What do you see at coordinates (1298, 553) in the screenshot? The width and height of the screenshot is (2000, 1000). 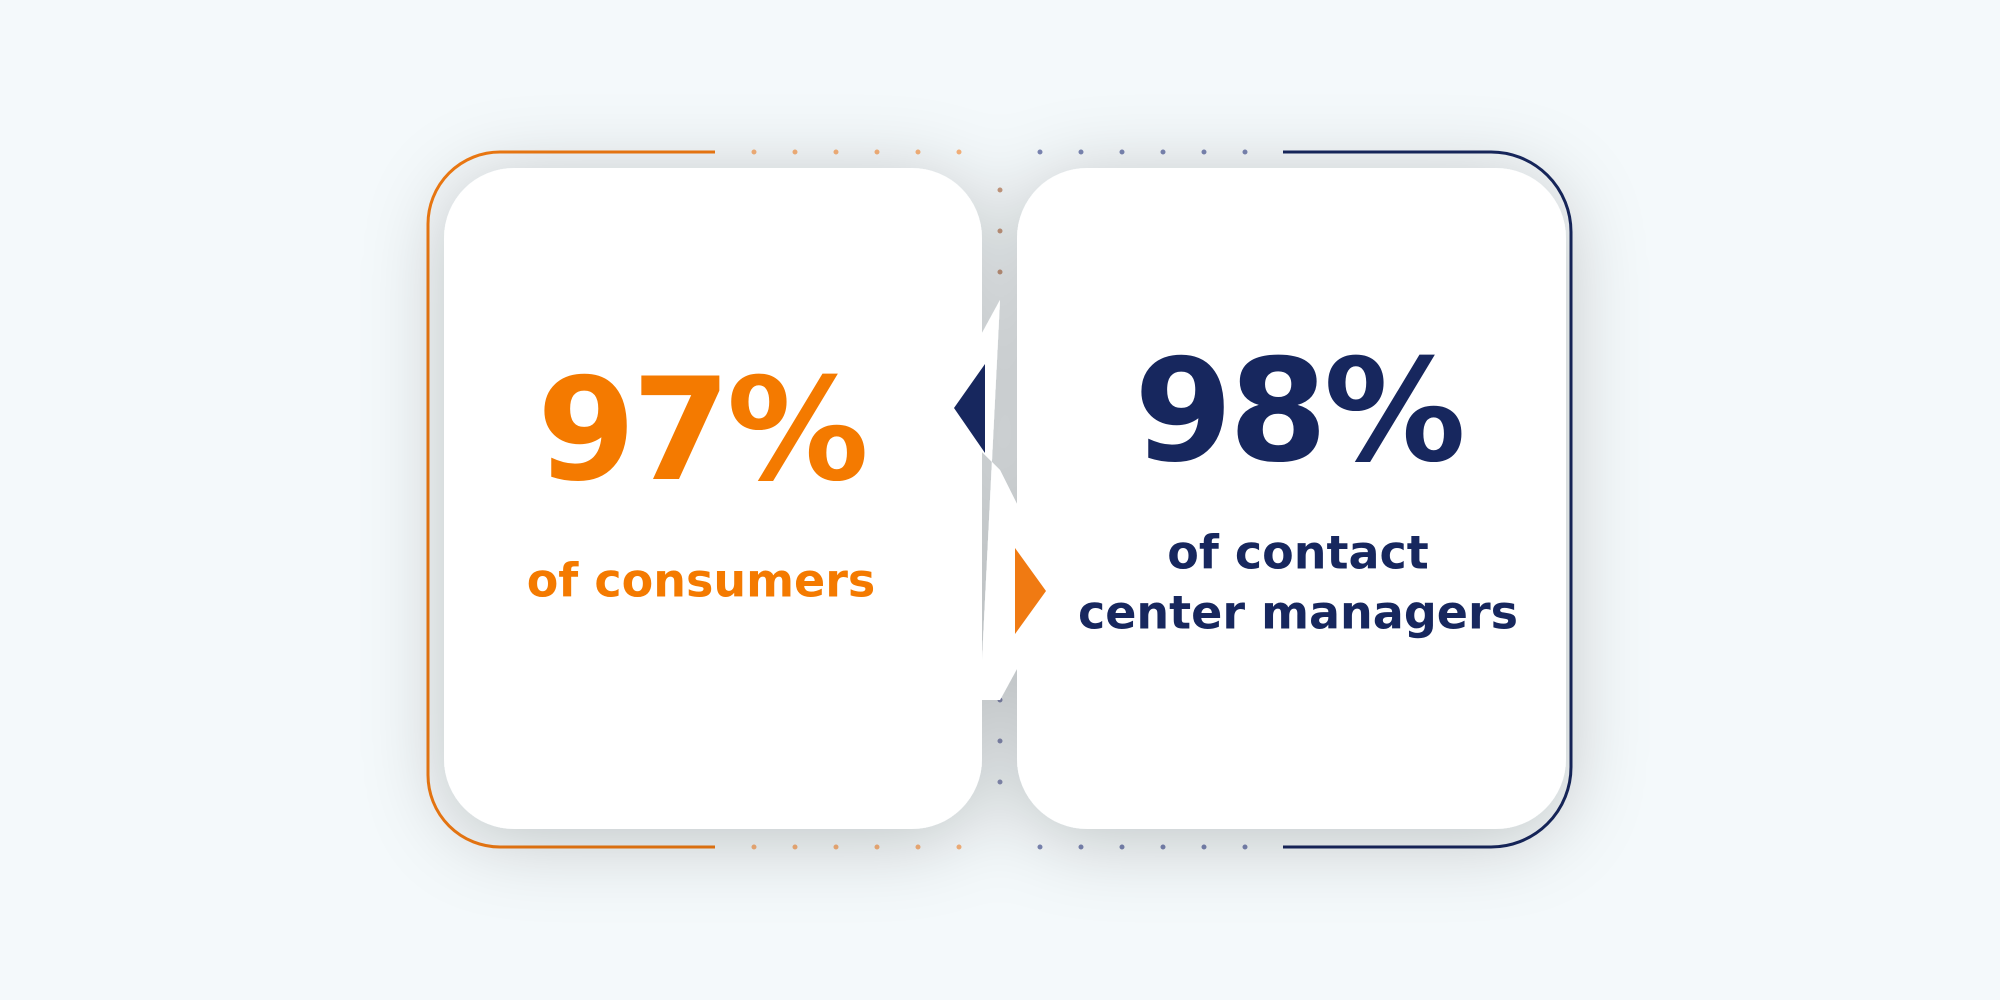 I see `caption: of contact` at bounding box center [1298, 553].